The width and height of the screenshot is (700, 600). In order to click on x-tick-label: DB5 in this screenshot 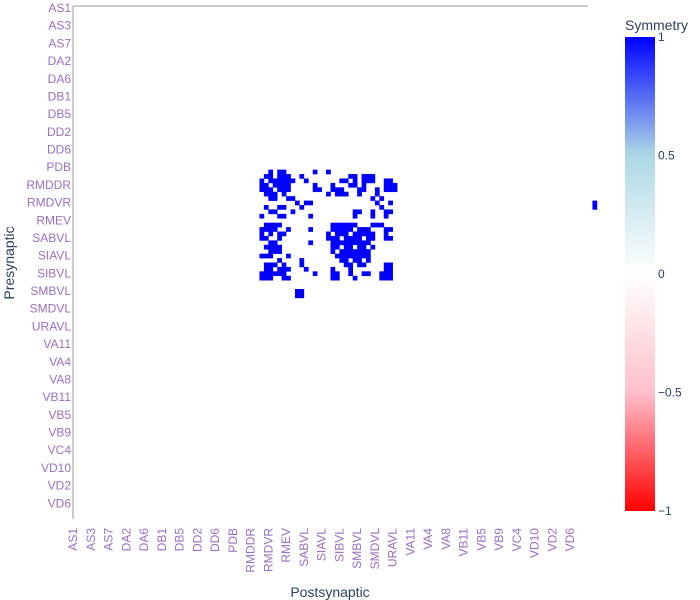, I will do `click(180, 540)`.